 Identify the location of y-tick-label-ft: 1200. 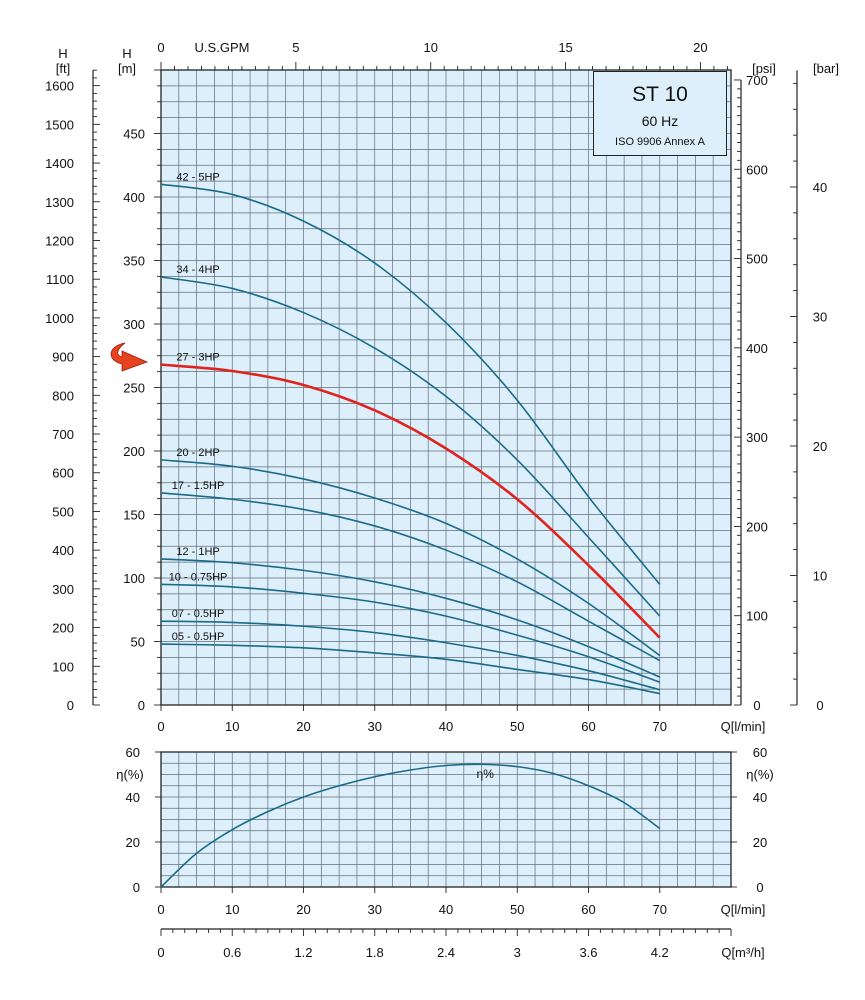
(59, 240).